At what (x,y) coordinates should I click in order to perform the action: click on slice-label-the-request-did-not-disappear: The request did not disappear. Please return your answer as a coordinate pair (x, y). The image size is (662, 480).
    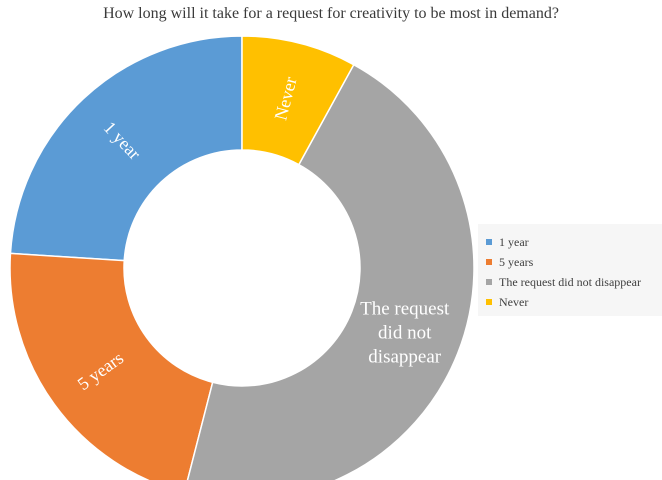
    Looking at the image, I should click on (405, 332).